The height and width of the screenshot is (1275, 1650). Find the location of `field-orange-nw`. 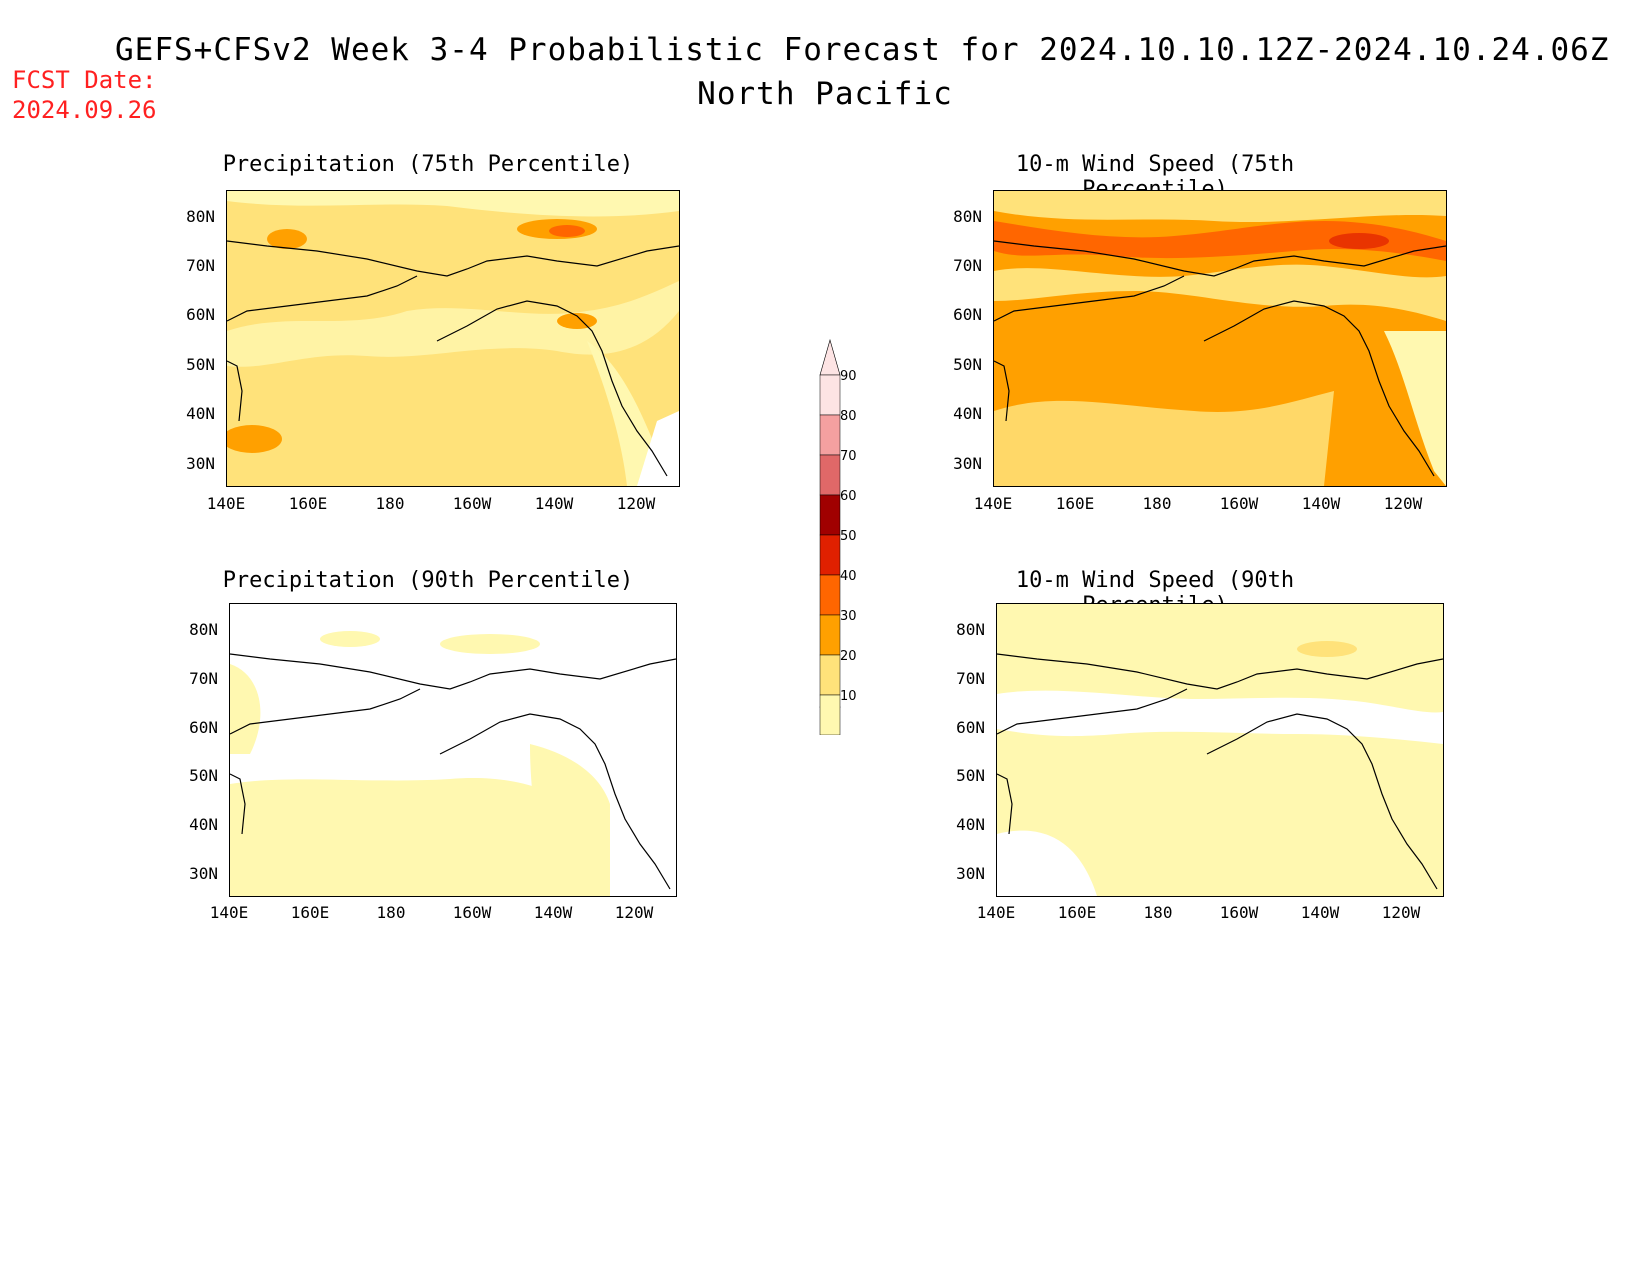

field-orange-nw is located at coordinates (287, 239).